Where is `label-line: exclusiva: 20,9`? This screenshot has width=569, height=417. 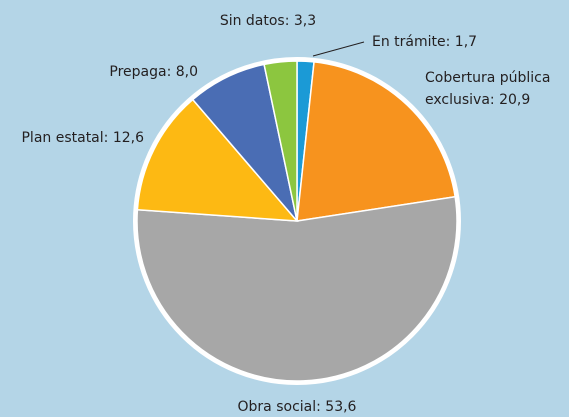 label-line: exclusiva: 20,9 is located at coordinates (477, 100).